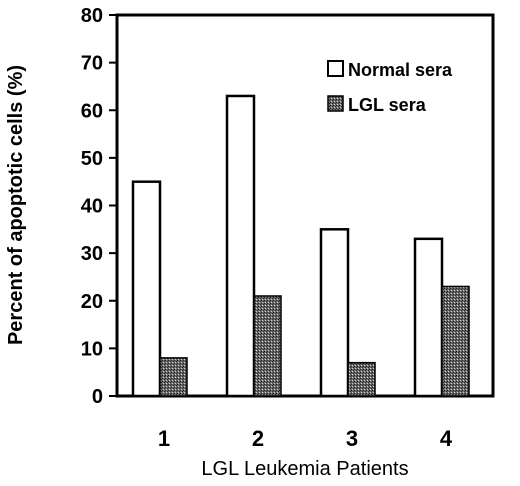 The image size is (520, 486). What do you see at coordinates (92, 64) in the screenshot?
I see `y-tick-label: 70` at bounding box center [92, 64].